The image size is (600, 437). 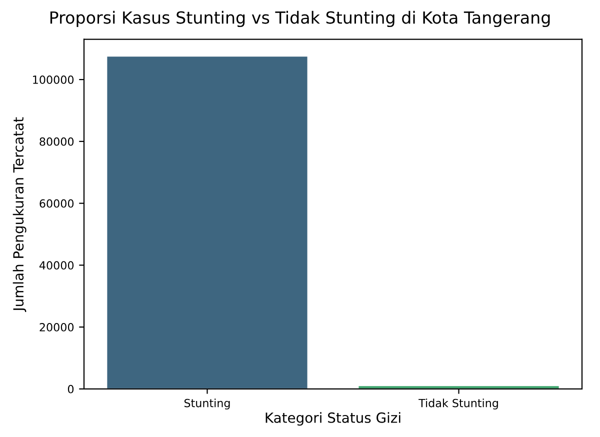 What do you see at coordinates (53, 80) in the screenshot?
I see `y-tick-label: 100000` at bounding box center [53, 80].